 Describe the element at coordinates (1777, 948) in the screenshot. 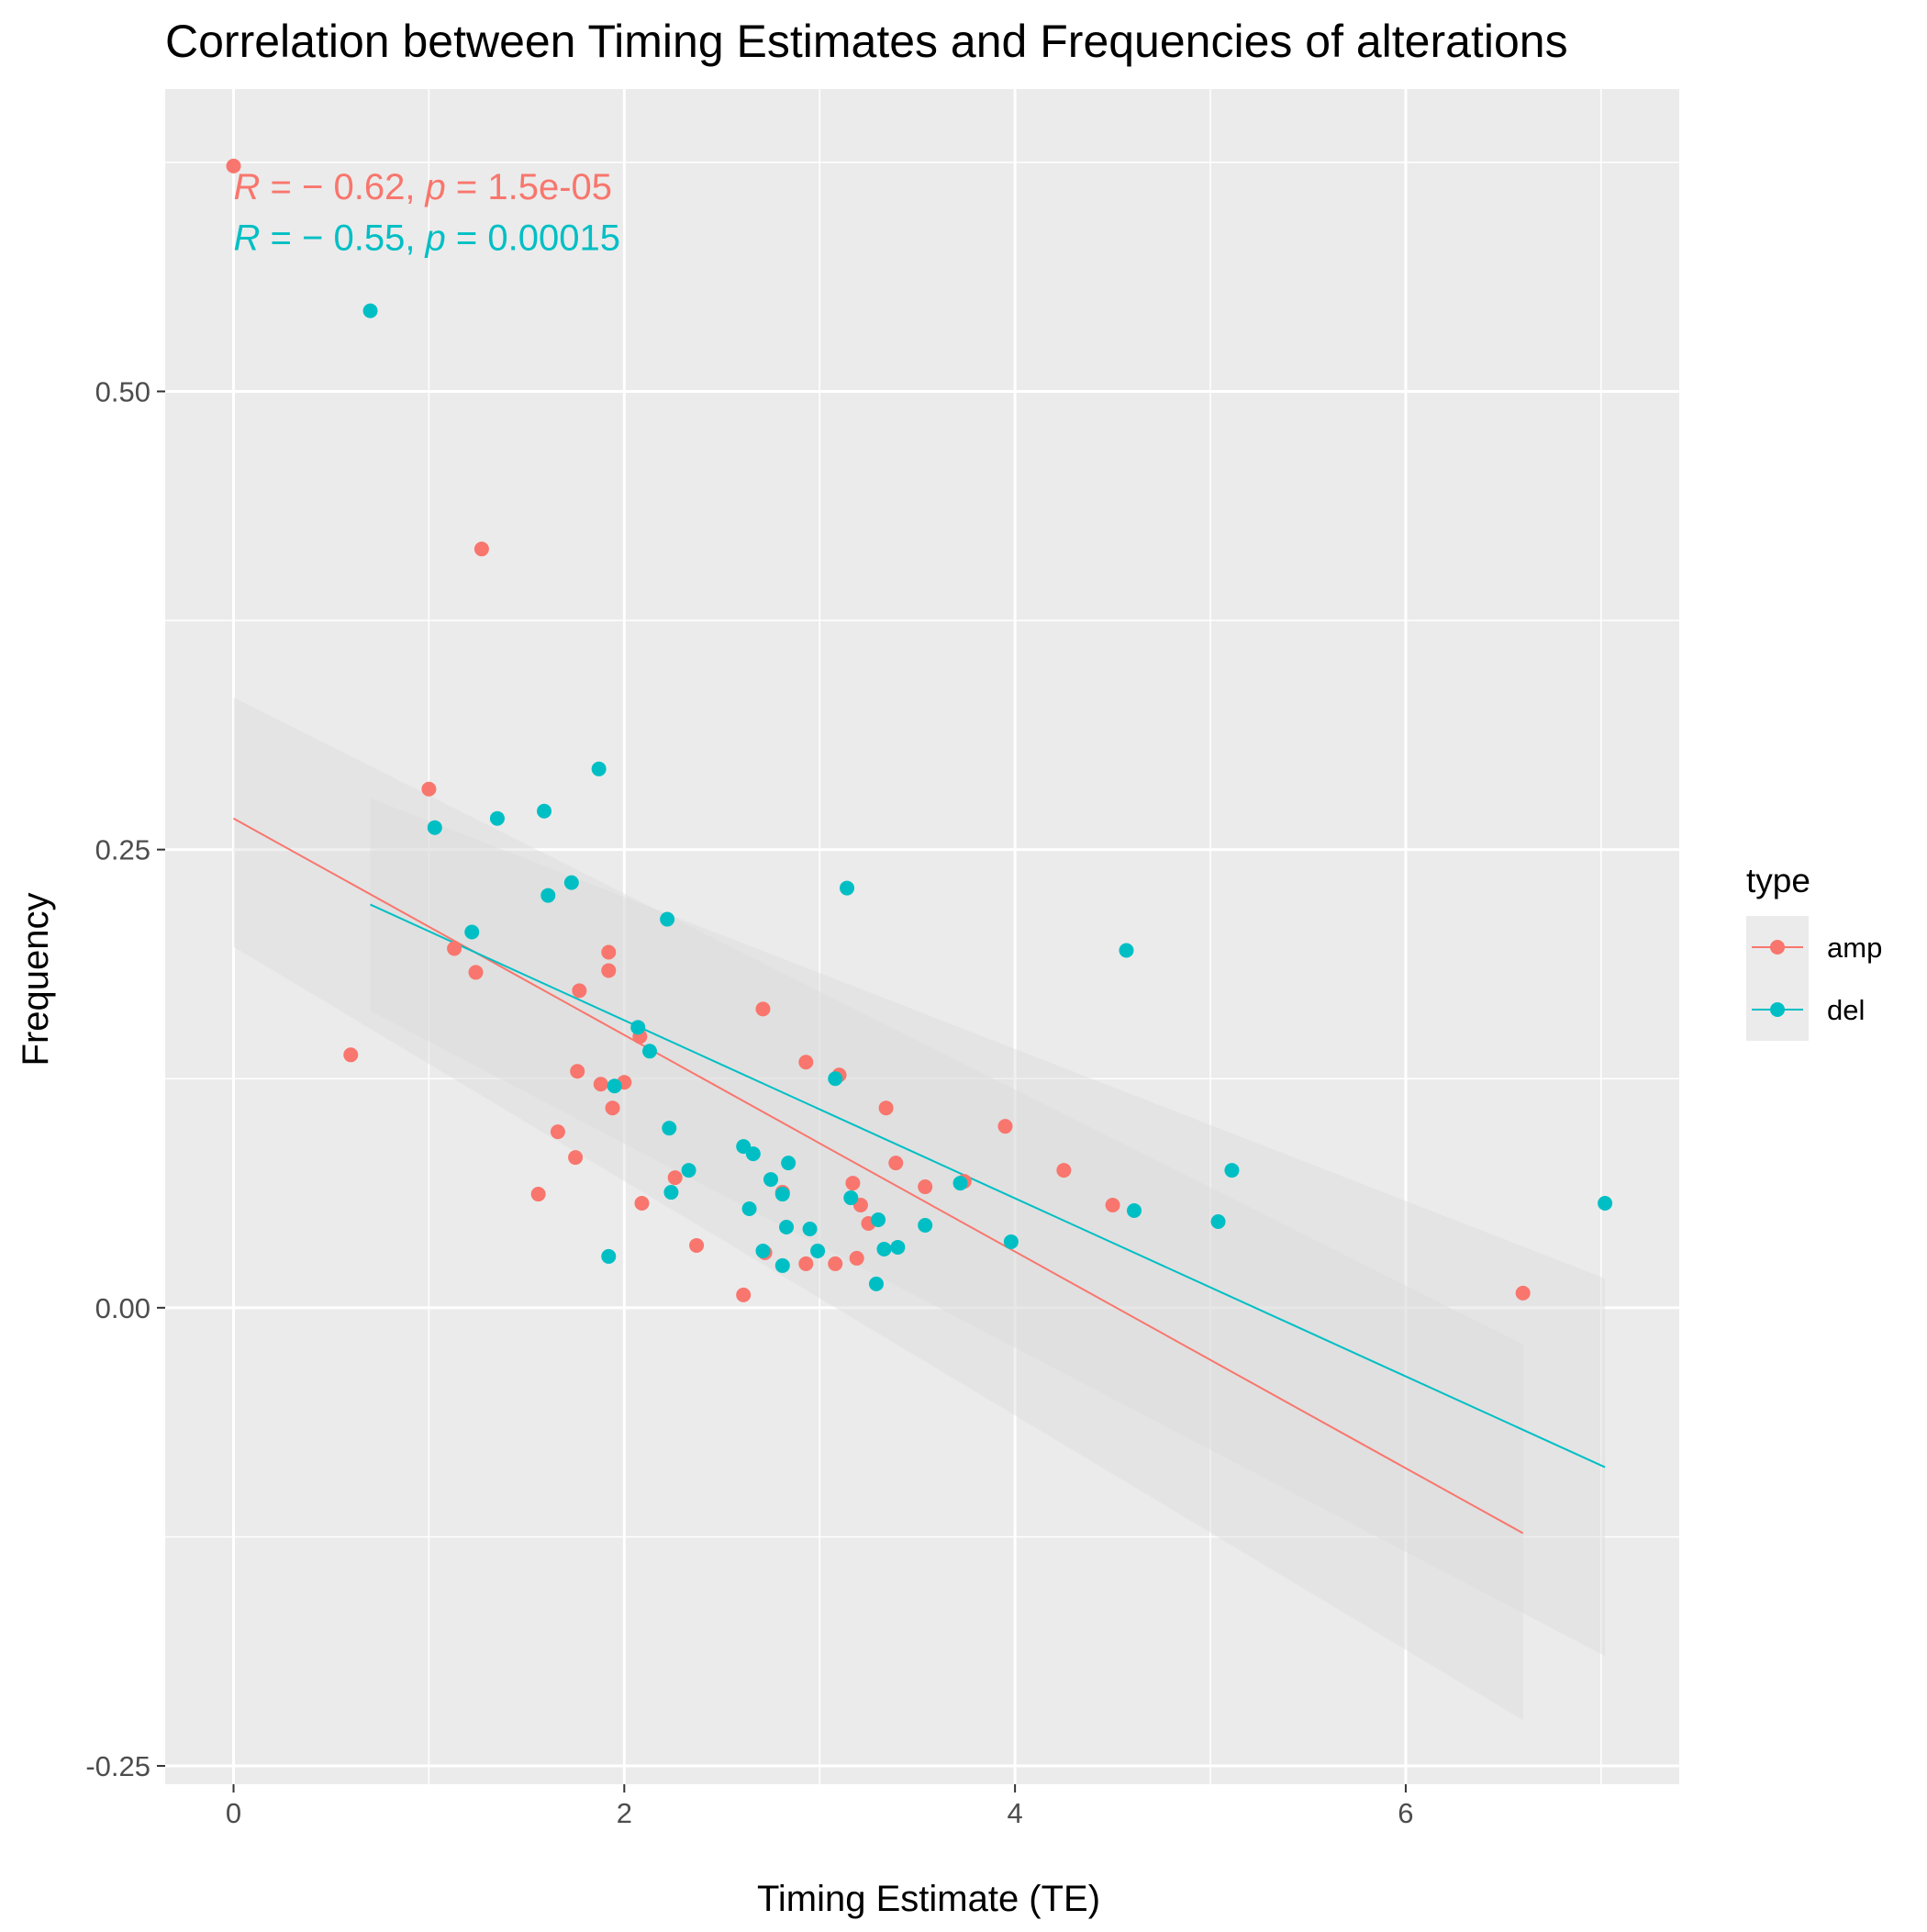

I see `legend-point-amp` at that location.